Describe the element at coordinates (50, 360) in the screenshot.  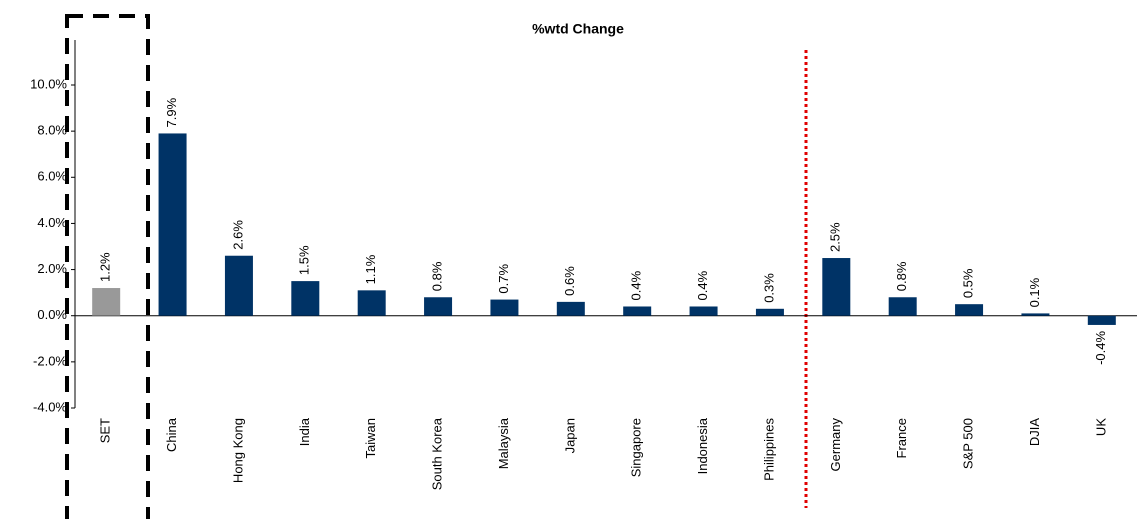
I see `y-tick-label: -2.0%` at that location.